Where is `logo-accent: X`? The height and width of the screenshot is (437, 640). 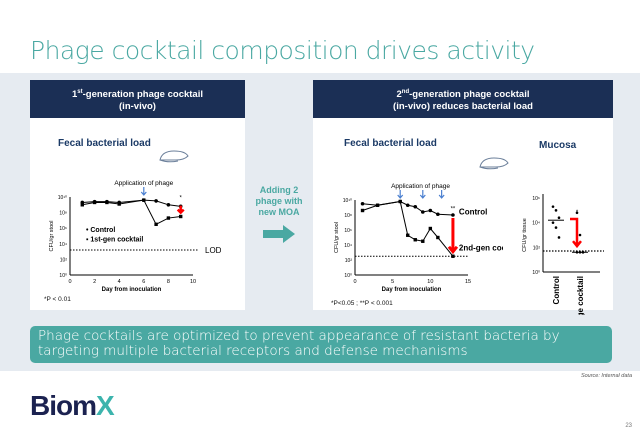
logo-accent: X is located at coordinates (105, 405).